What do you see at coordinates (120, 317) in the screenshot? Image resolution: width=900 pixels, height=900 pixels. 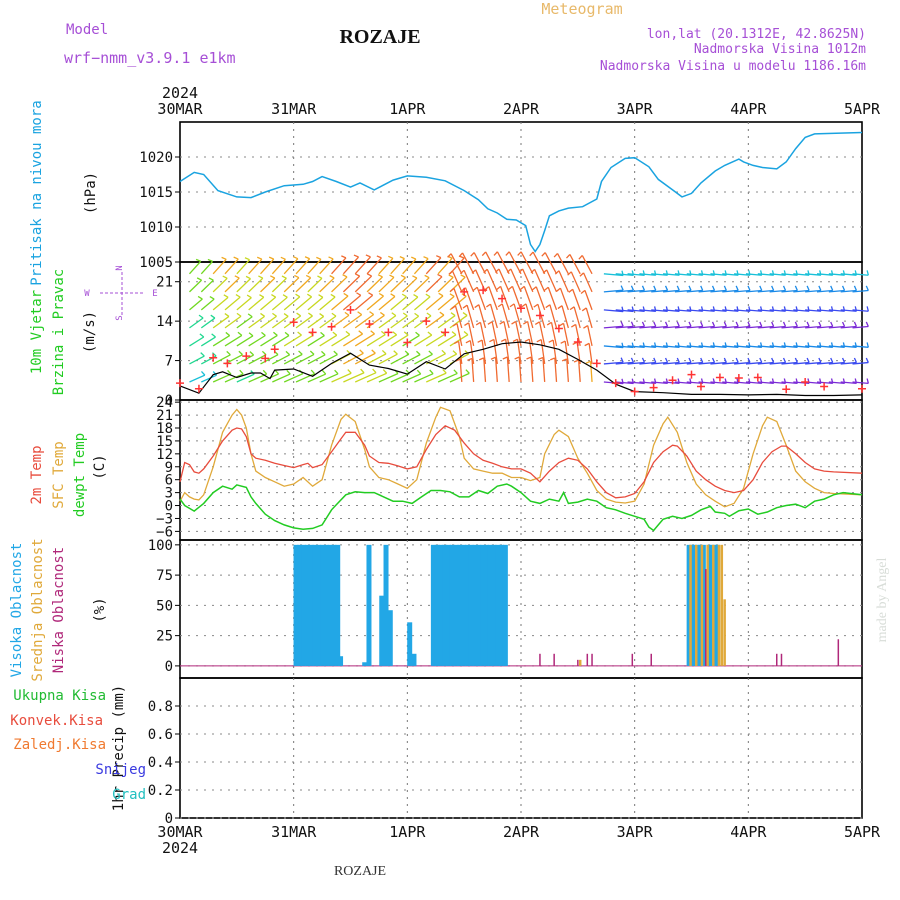 I see `compass-letter: S` at bounding box center [120, 317].